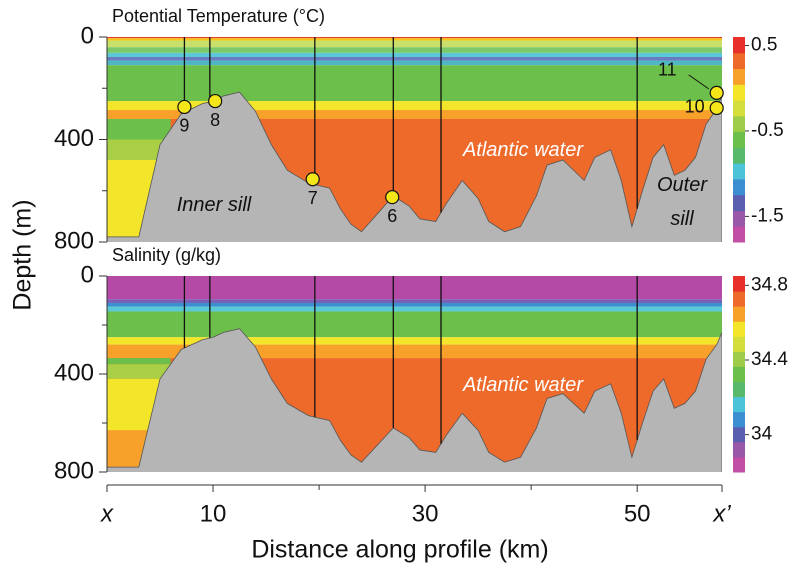  What do you see at coordinates (313, 198) in the screenshot?
I see `station-label: 7` at bounding box center [313, 198].